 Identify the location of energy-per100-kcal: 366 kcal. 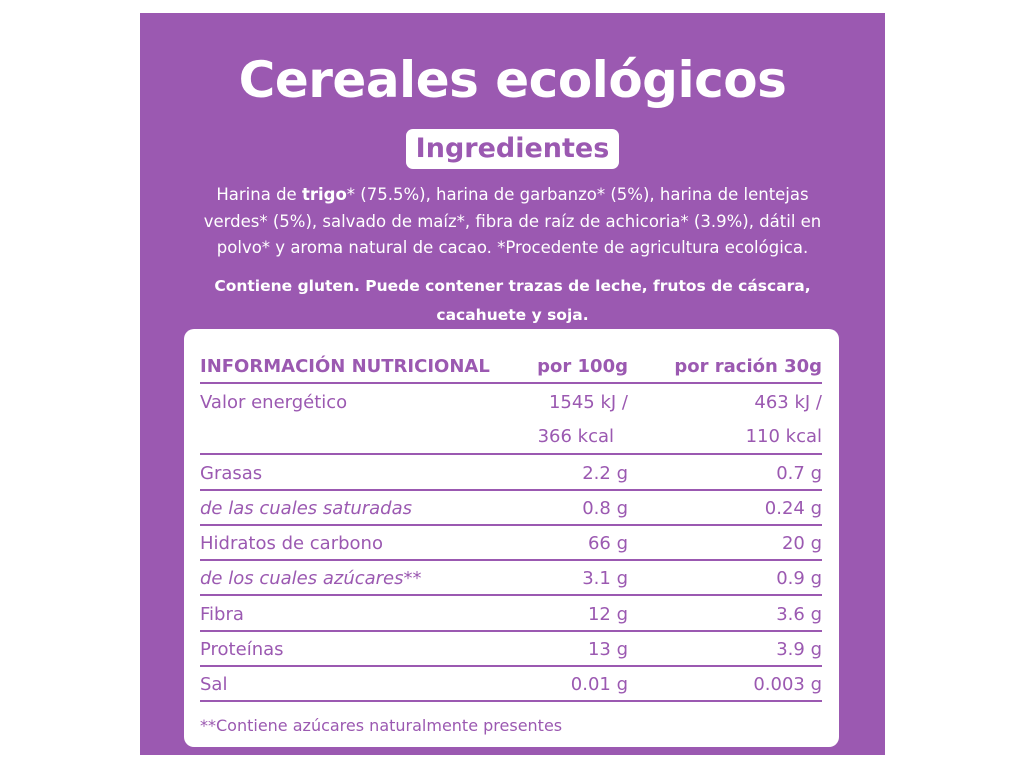
(575, 436).